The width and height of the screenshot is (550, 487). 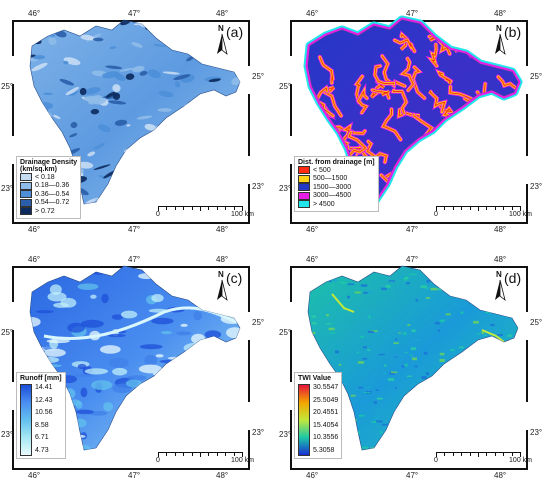 I want to click on north-arrow-shape, so click(x=500, y=290).